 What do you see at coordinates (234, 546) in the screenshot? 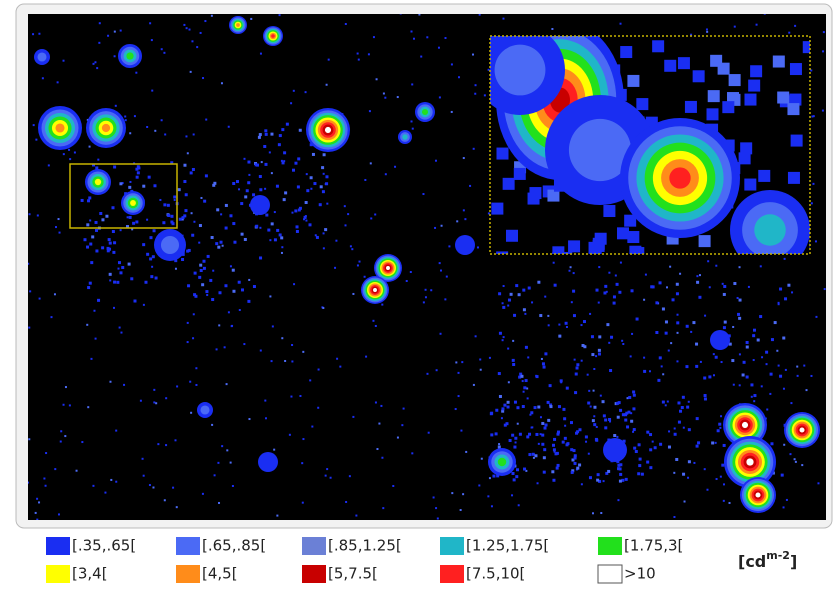
I see `legend-label: [.65,.85[` at bounding box center [234, 546].